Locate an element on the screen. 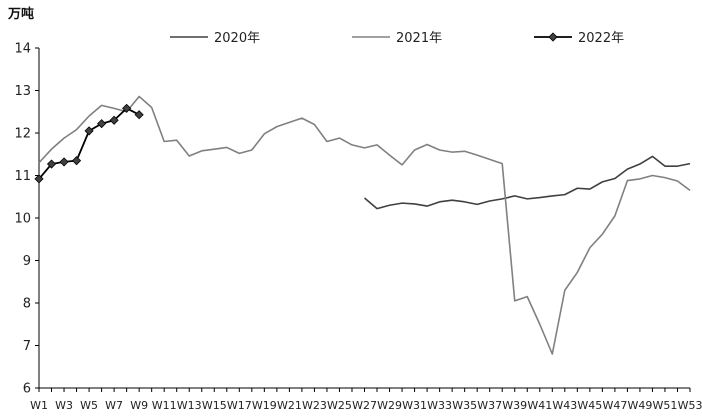 Image resolution: width=702 pixels, height=418 pixels. y-tick-label: 14 is located at coordinates (22, 49).